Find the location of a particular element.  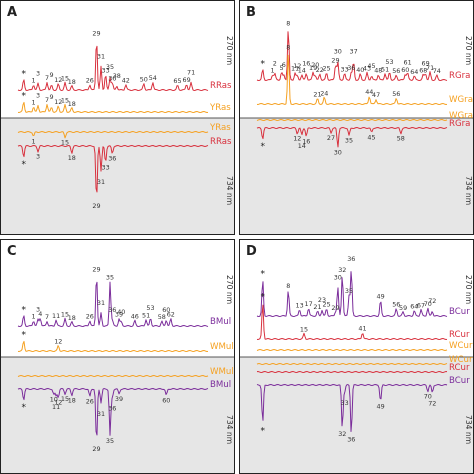

peak-label: 44 is located at coordinates (369, 92).